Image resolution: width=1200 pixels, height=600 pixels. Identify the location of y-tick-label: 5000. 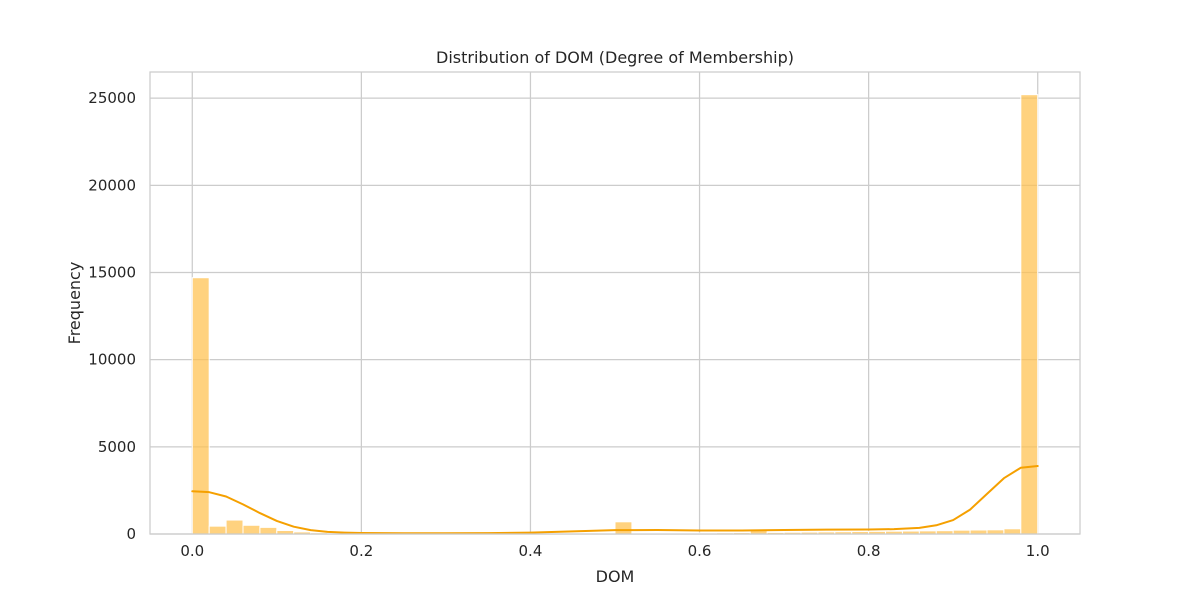
(117, 447).